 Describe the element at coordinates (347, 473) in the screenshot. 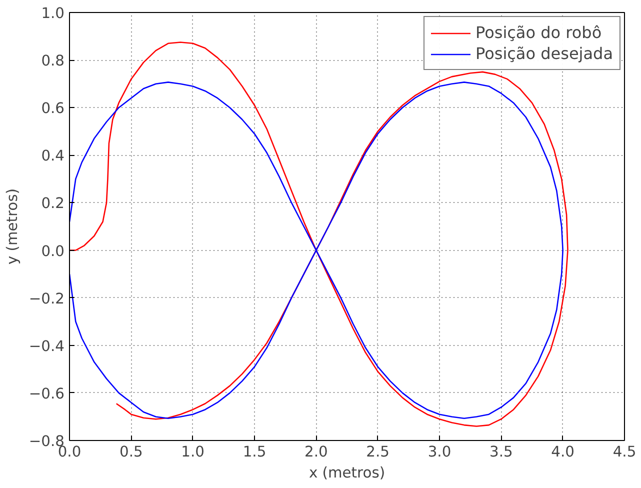

I see `x-axis-title: x (metros)` at that location.